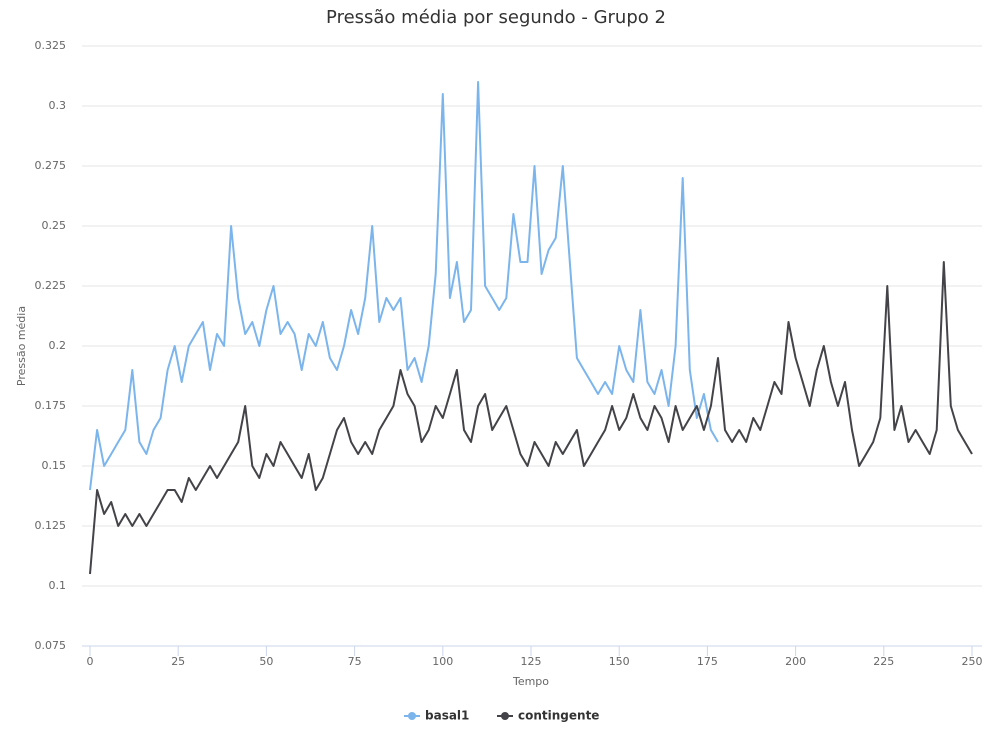 This screenshot has width=992, height=744. What do you see at coordinates (619, 661) in the screenshot?
I see `x-tick-label: 150` at bounding box center [619, 661].